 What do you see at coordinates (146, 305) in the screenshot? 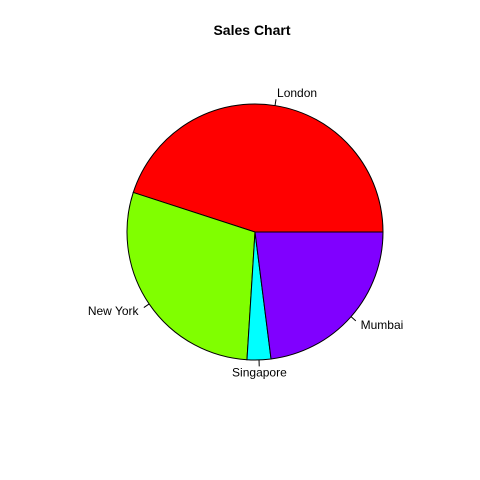
I see `pie-leader-new-york` at bounding box center [146, 305].